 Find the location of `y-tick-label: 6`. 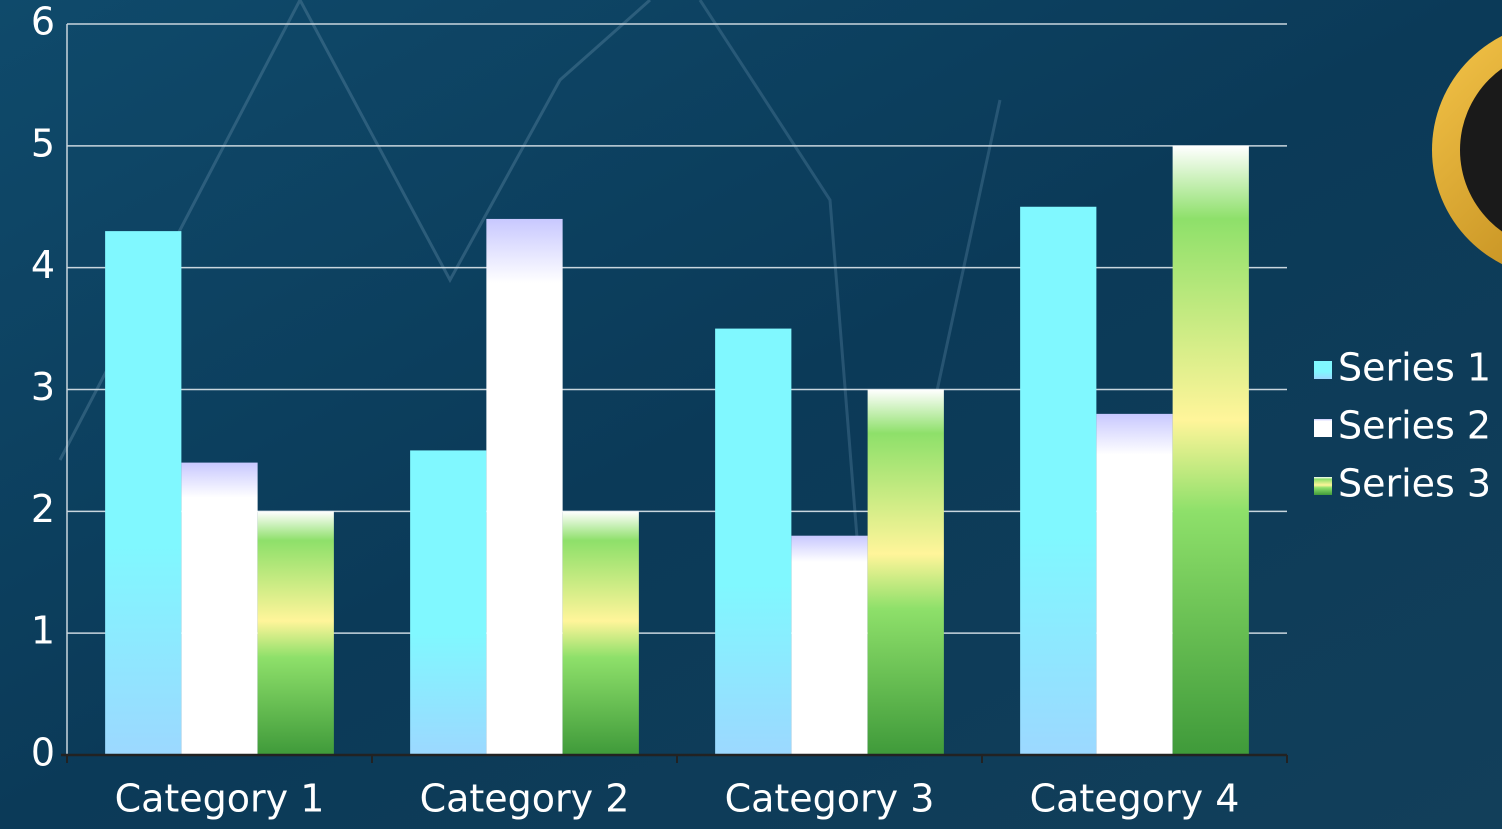

y-tick-label: 6 is located at coordinates (43, 22).